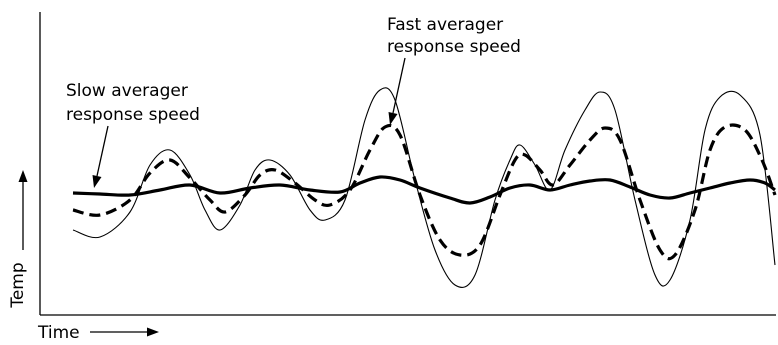 The width and height of the screenshot is (778, 345). What do you see at coordinates (18, 285) in the screenshot?
I see `y-axis-label: Temp` at bounding box center [18, 285].